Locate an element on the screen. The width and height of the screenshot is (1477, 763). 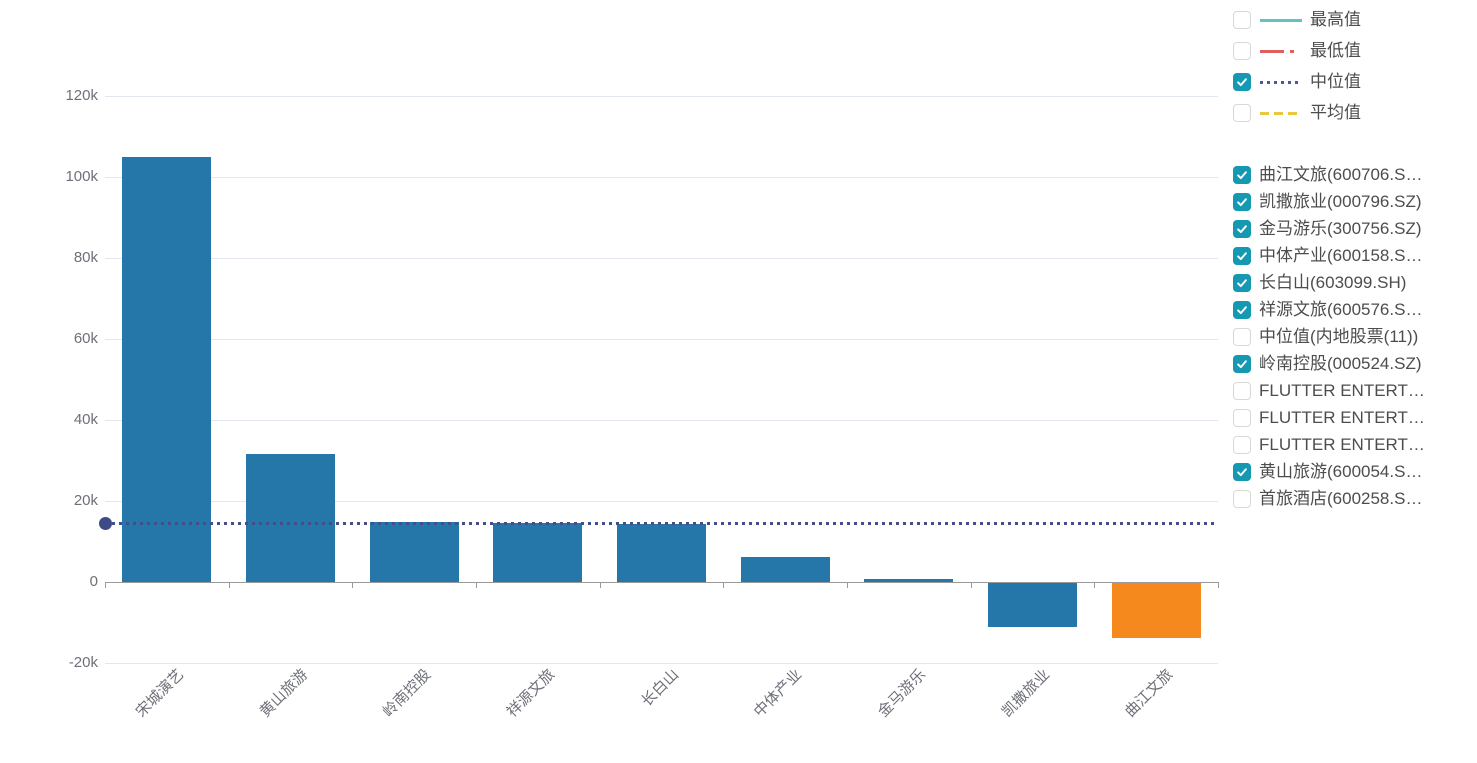
legend-label: 凯撒旅业(000796.SZ) is located at coordinates (1340, 201).